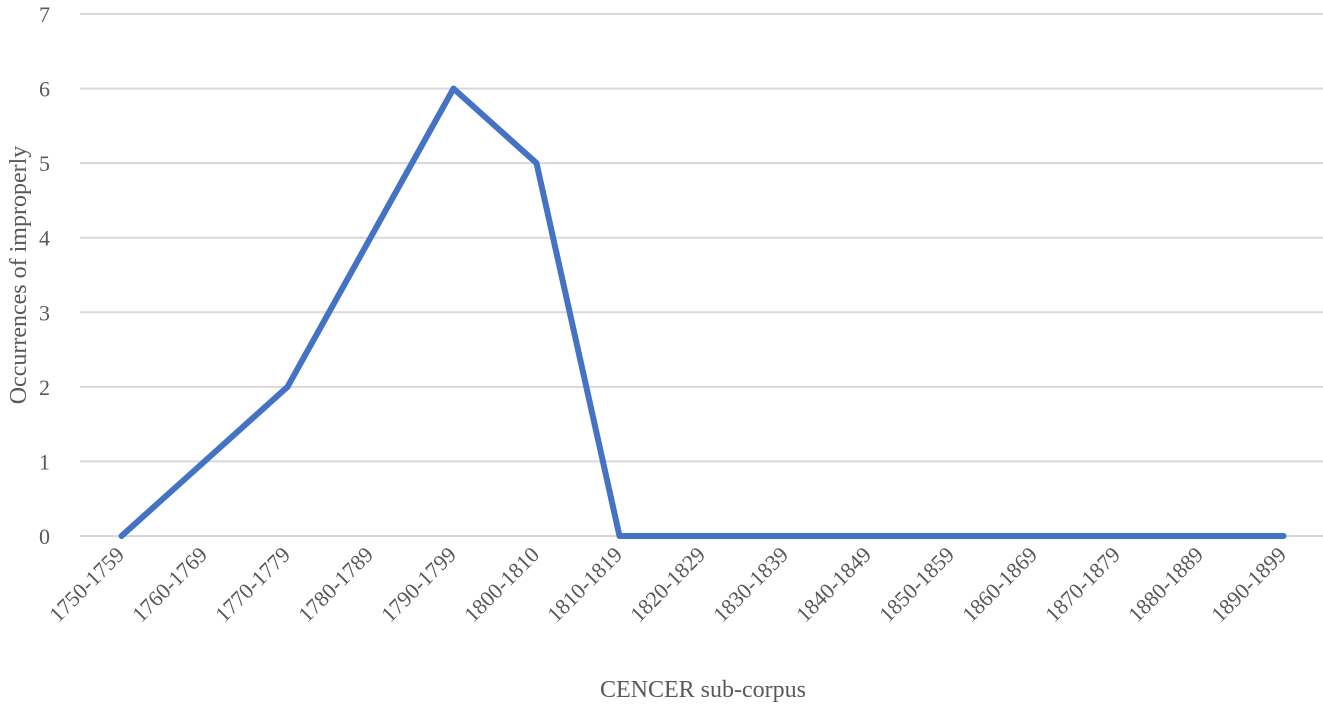 The height and width of the screenshot is (707, 1323). I want to click on x-tick-label: 1840-1849, so click(833, 584).